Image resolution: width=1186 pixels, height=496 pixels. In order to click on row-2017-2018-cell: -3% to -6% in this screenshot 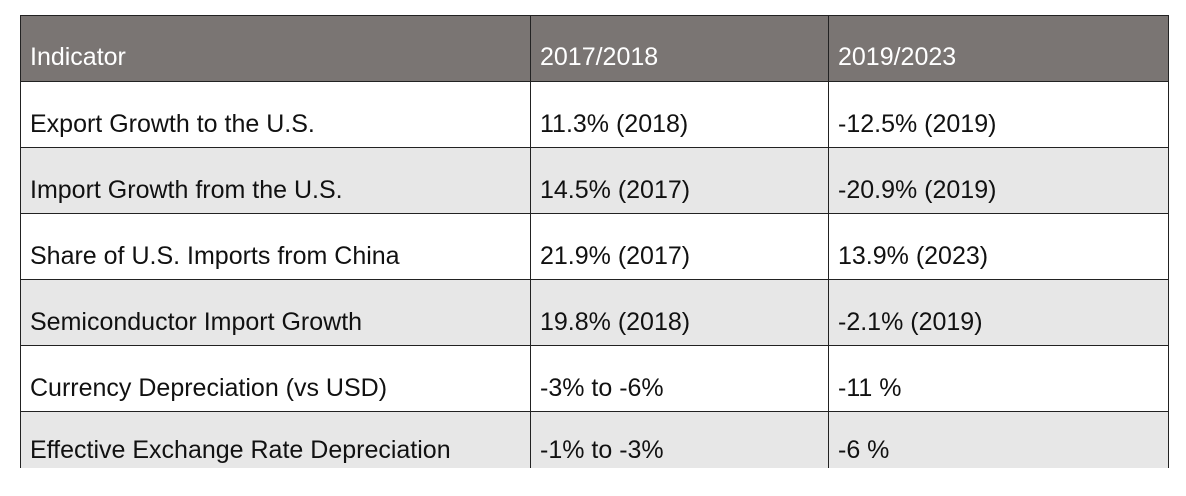, I will do `click(679, 378)`.